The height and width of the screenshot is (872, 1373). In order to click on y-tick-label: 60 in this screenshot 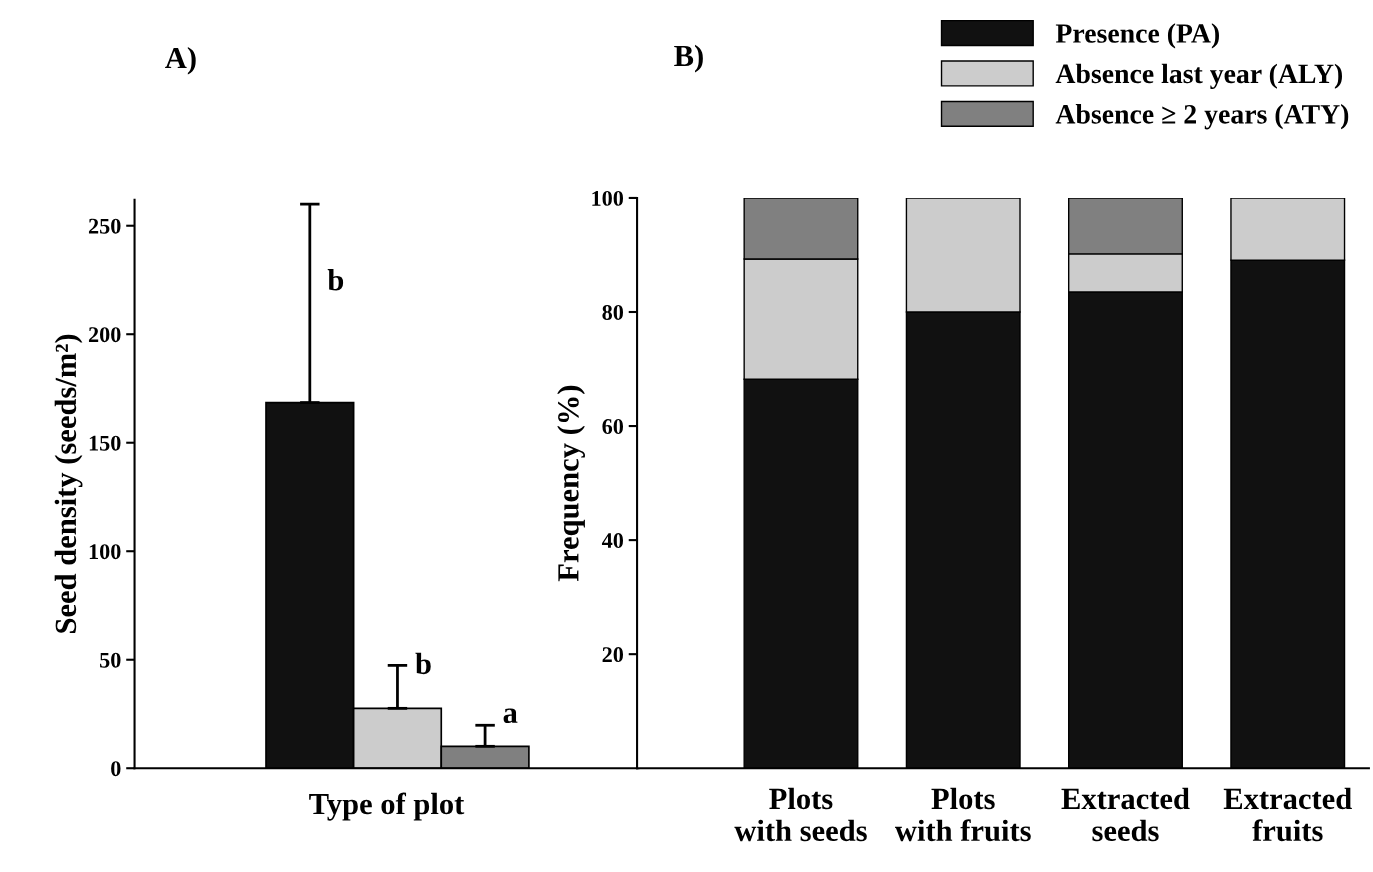, I will do `click(613, 426)`.